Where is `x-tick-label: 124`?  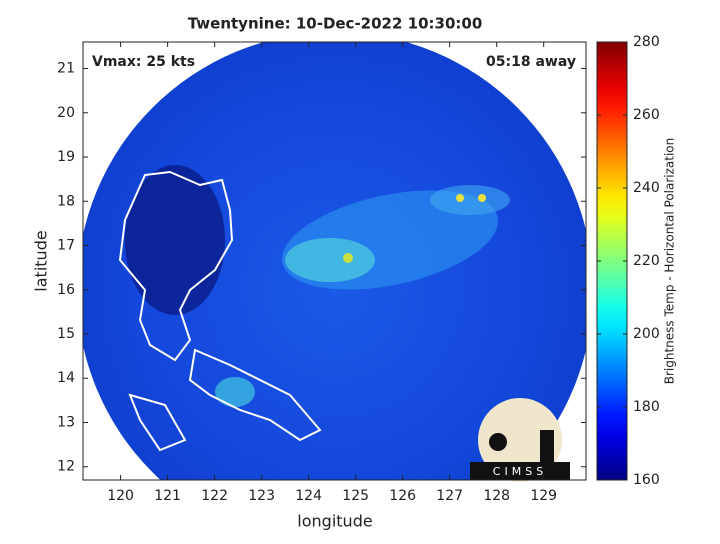 x-tick-label: 124 is located at coordinates (308, 496).